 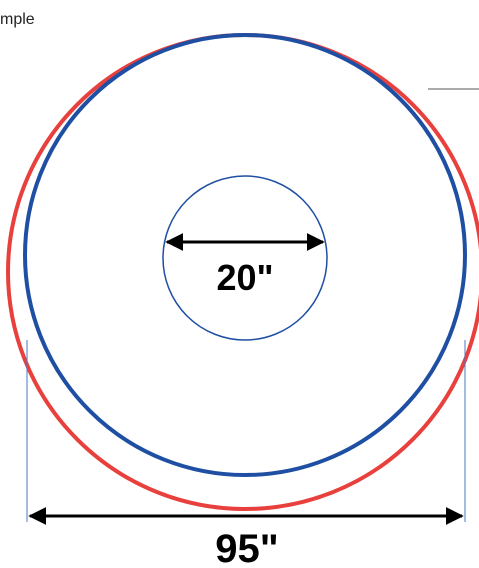 What do you see at coordinates (244, 277) in the screenshot?
I see `inner-dimension-label: 20"` at bounding box center [244, 277].